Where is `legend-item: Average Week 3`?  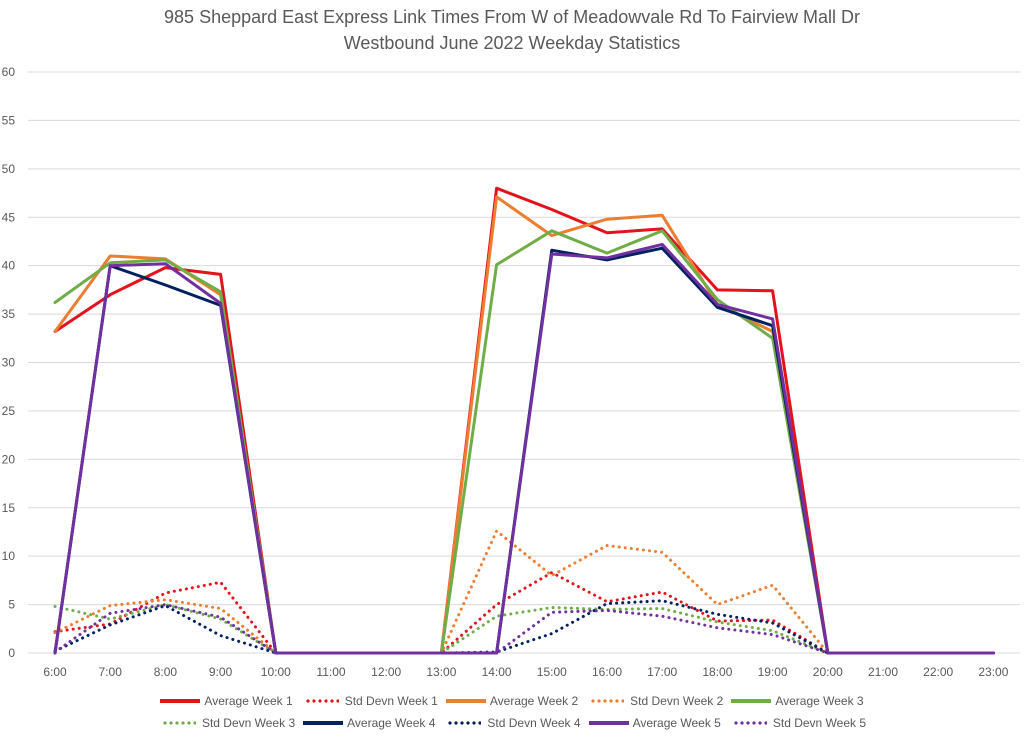 legend-item: Average Week 3 is located at coordinates (797, 701).